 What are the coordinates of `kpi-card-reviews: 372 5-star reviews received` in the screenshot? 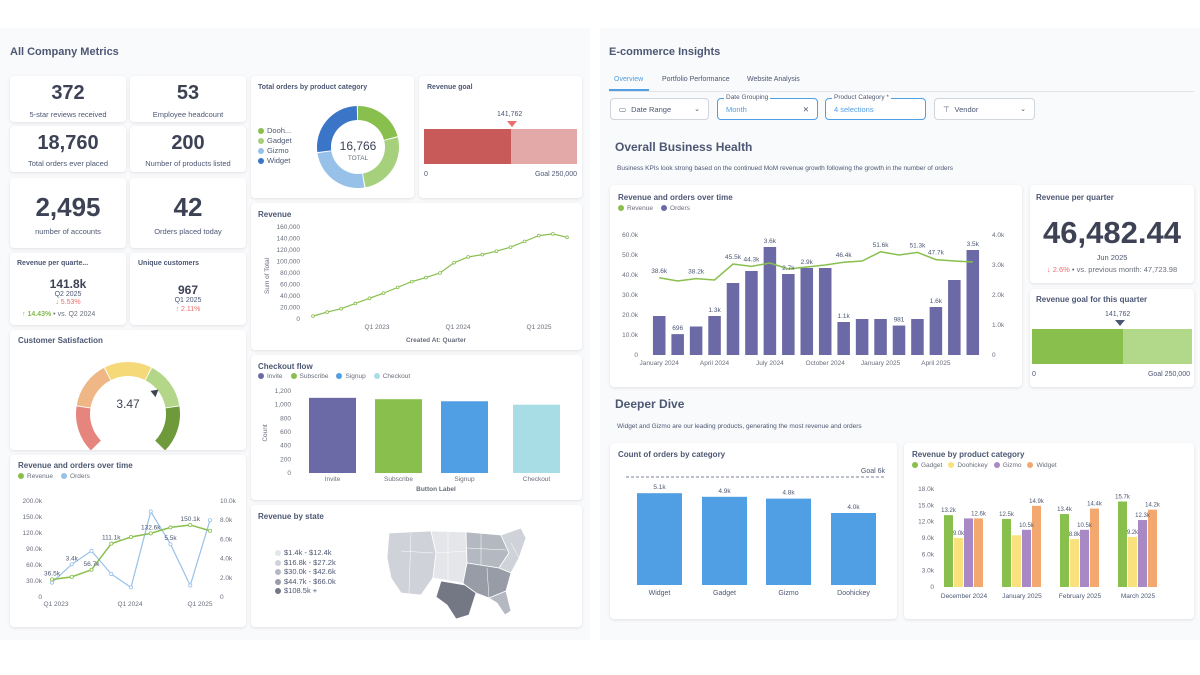 It's located at (68, 99).